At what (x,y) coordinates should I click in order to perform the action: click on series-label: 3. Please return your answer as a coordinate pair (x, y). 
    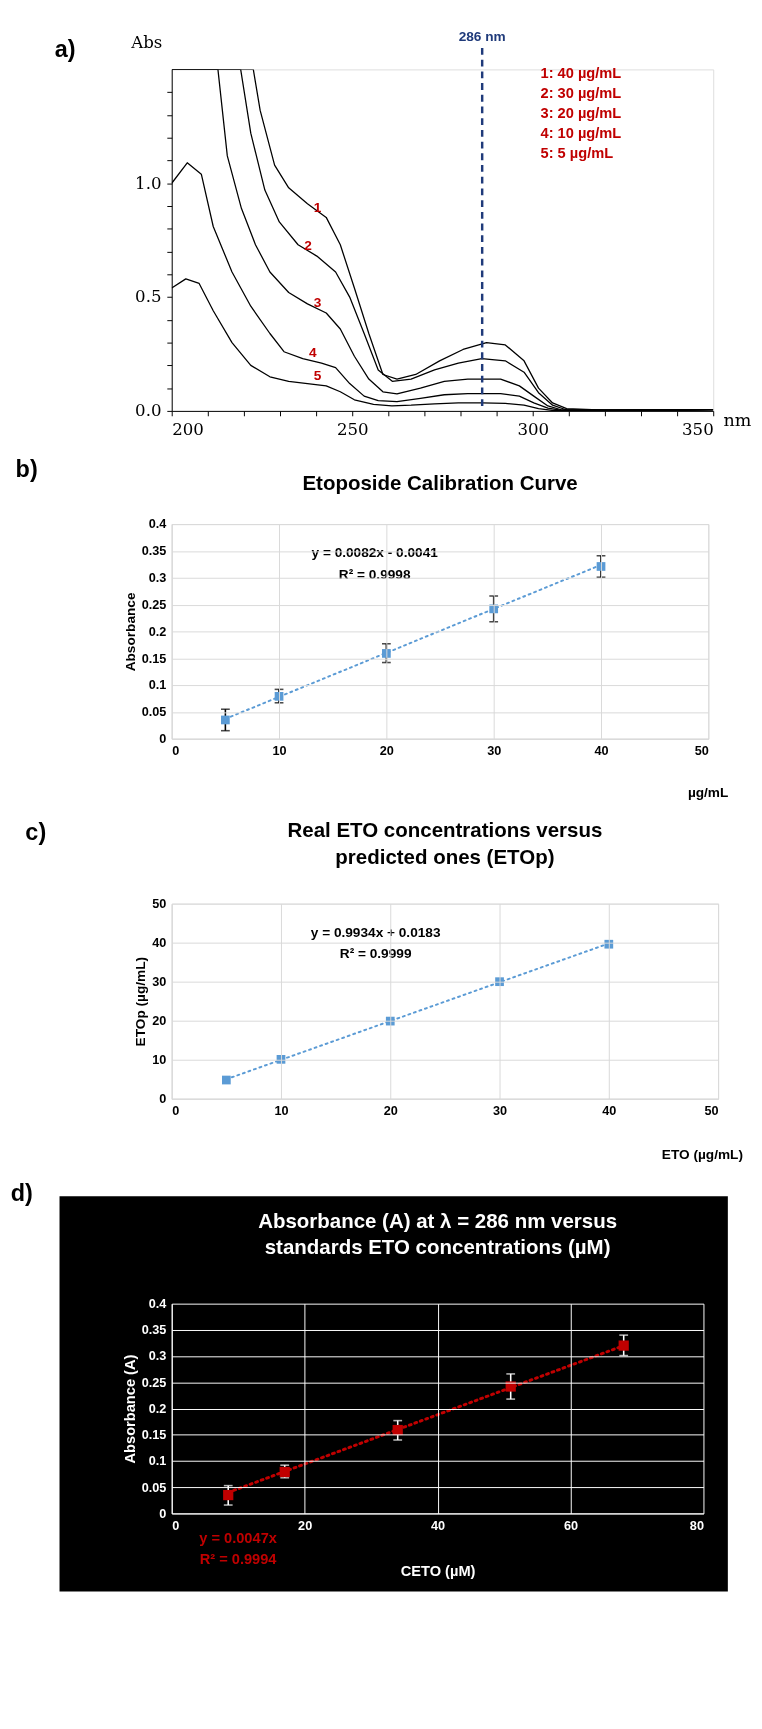
    Looking at the image, I should click on (317, 303).